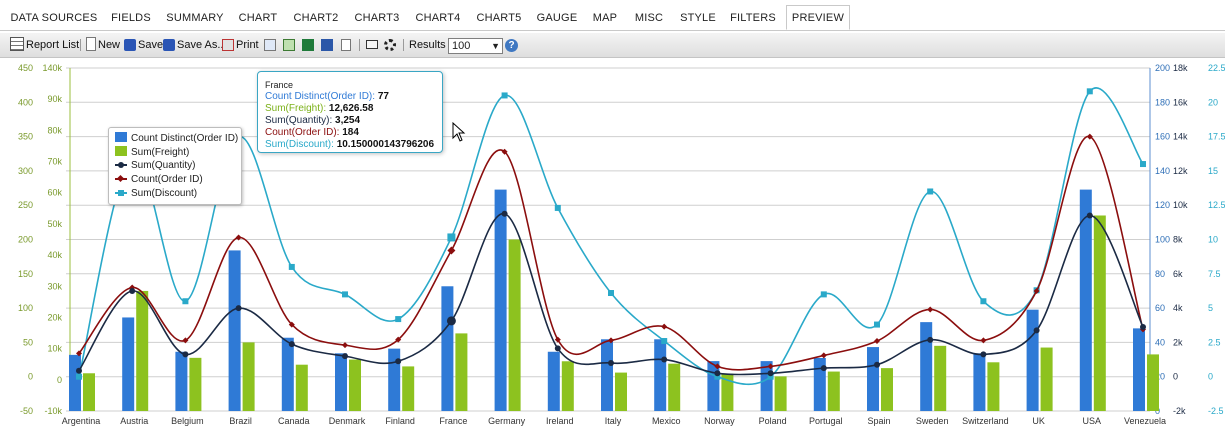 The image size is (1225, 432). I want to click on tab-misc: MISC, so click(649, 18).